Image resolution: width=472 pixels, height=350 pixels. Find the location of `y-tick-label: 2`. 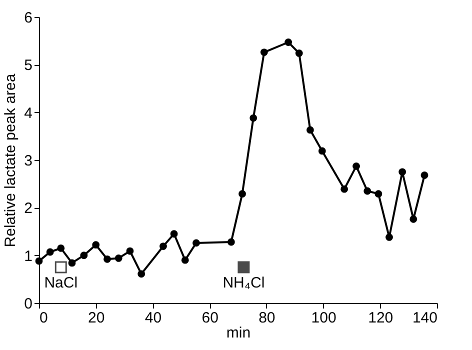

y-tick-label: 2 is located at coordinates (28, 209).